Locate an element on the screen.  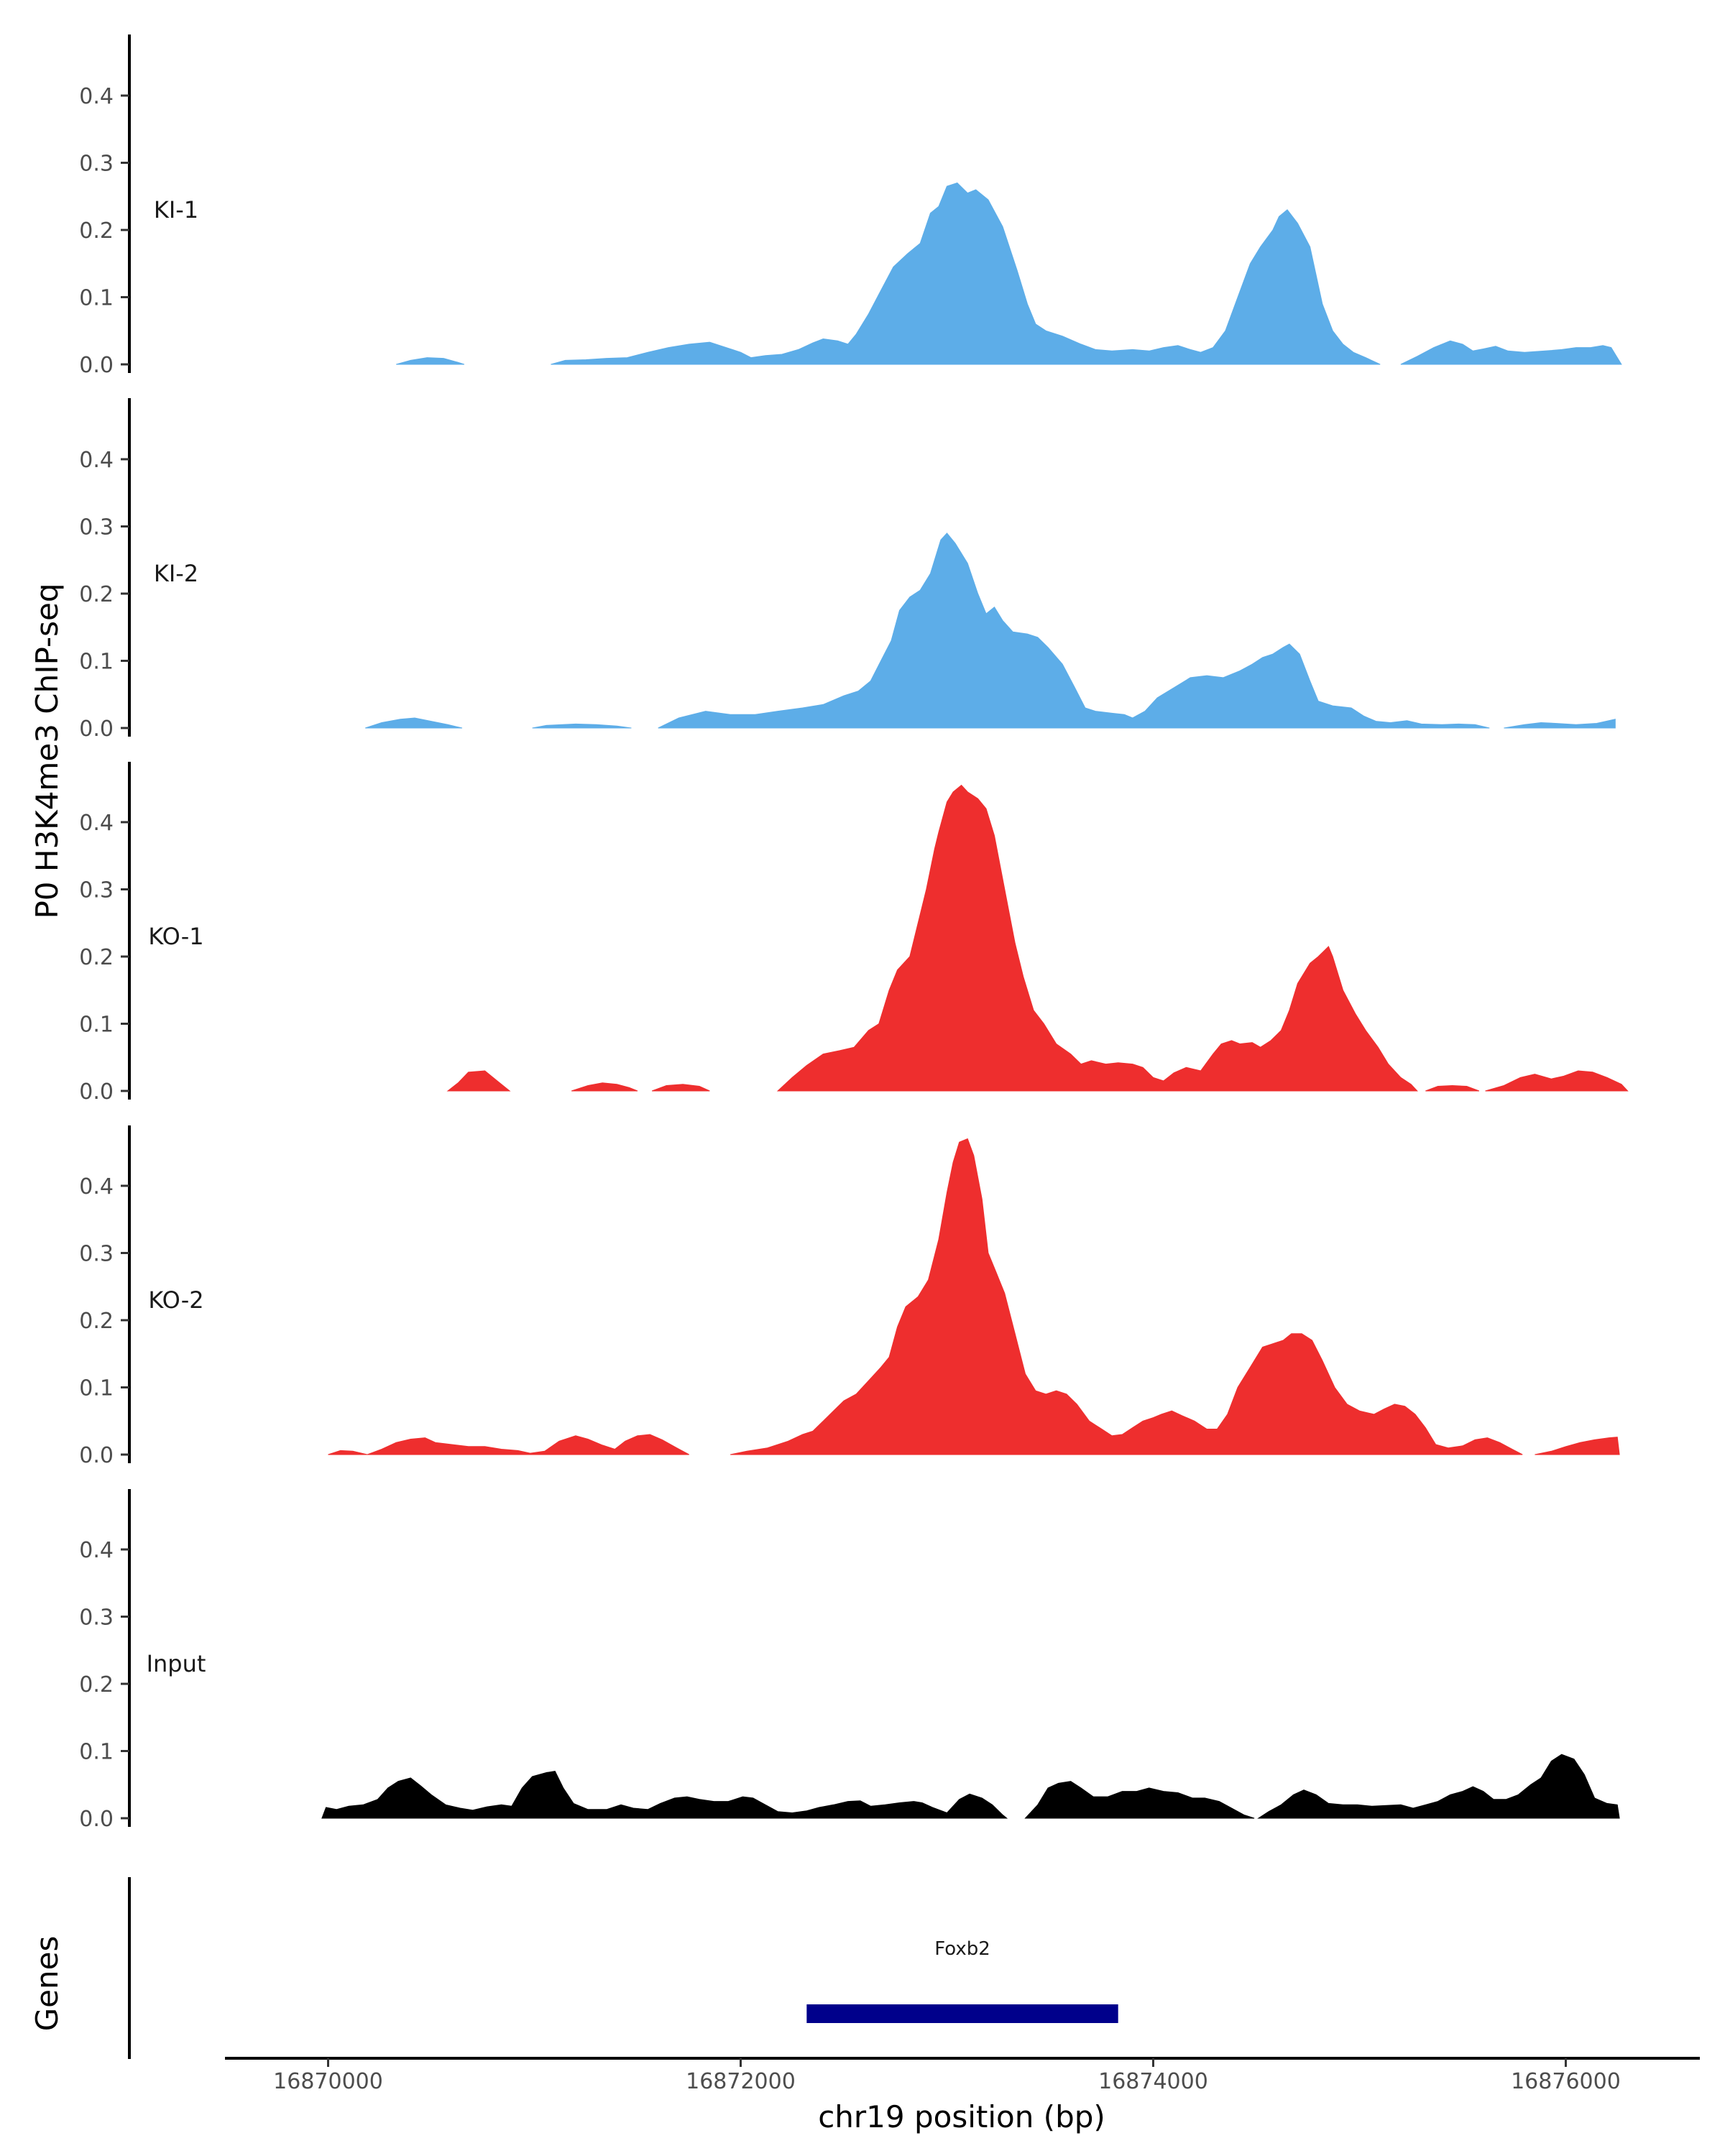
x-tick-label: 16870000 is located at coordinates (328, 2082).